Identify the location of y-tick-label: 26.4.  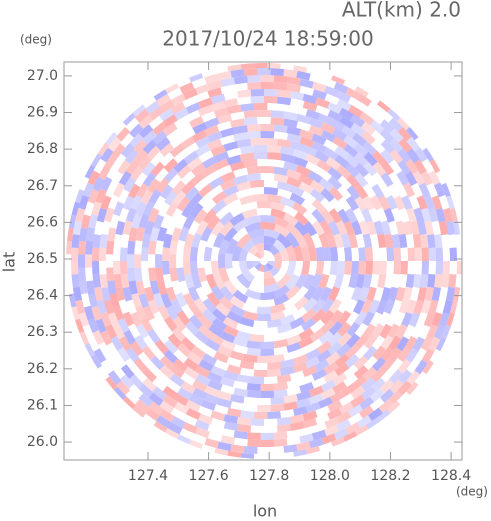
(42, 296).